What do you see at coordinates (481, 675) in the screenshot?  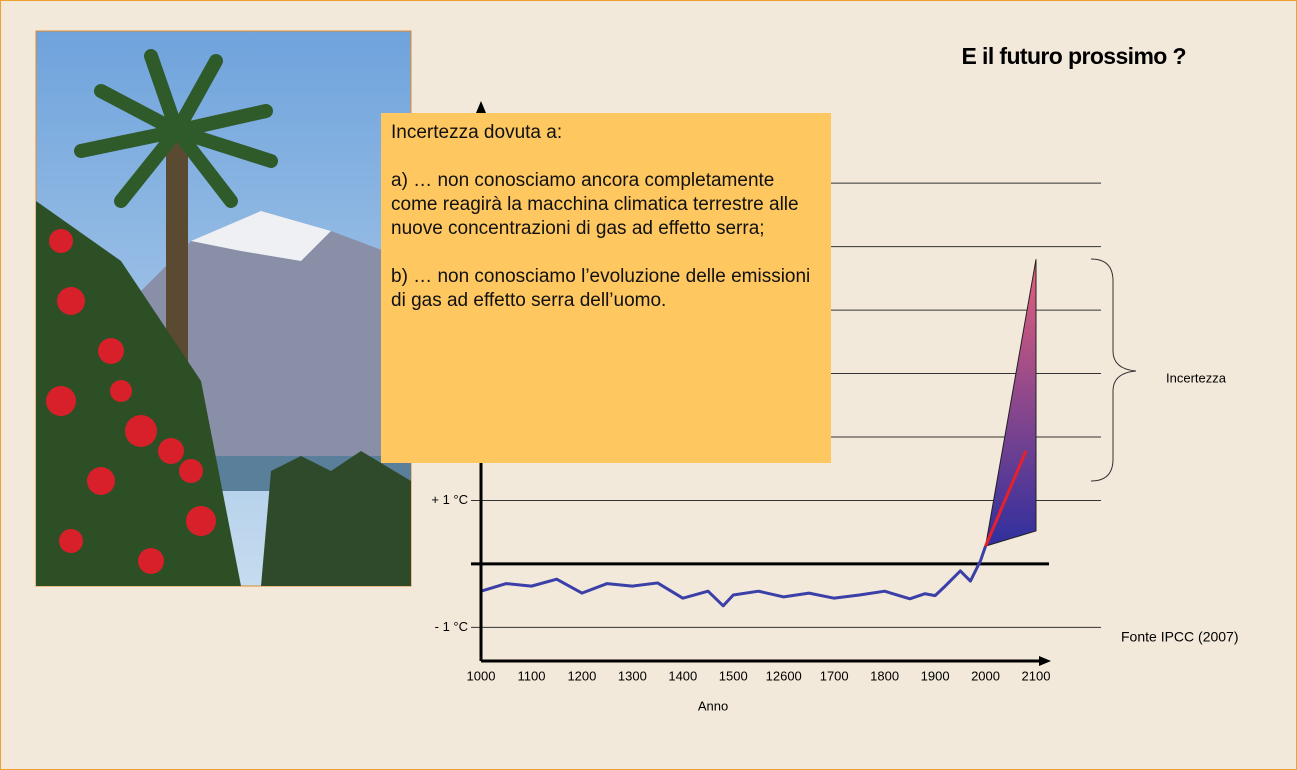 I see `x-tick-label: 1000` at bounding box center [481, 675].